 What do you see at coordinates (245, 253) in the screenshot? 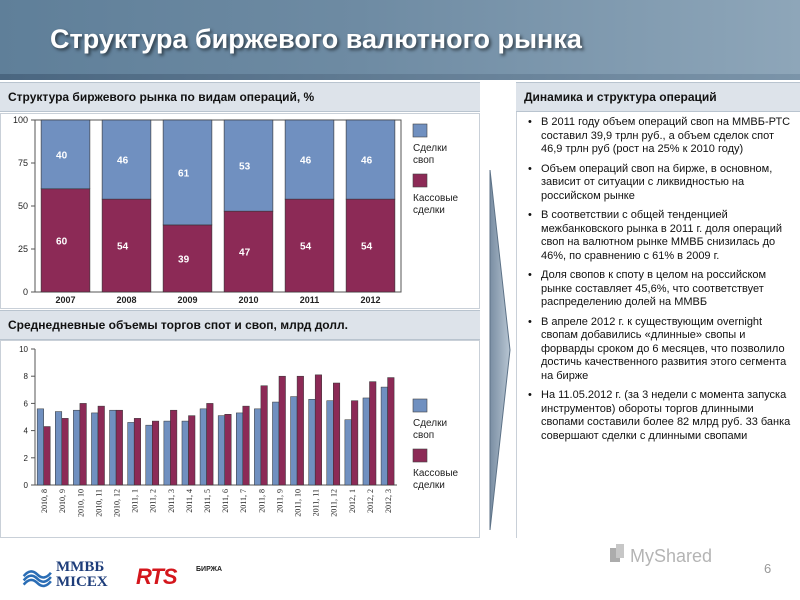
I see `bar-label-spot: 47` at bounding box center [245, 253].